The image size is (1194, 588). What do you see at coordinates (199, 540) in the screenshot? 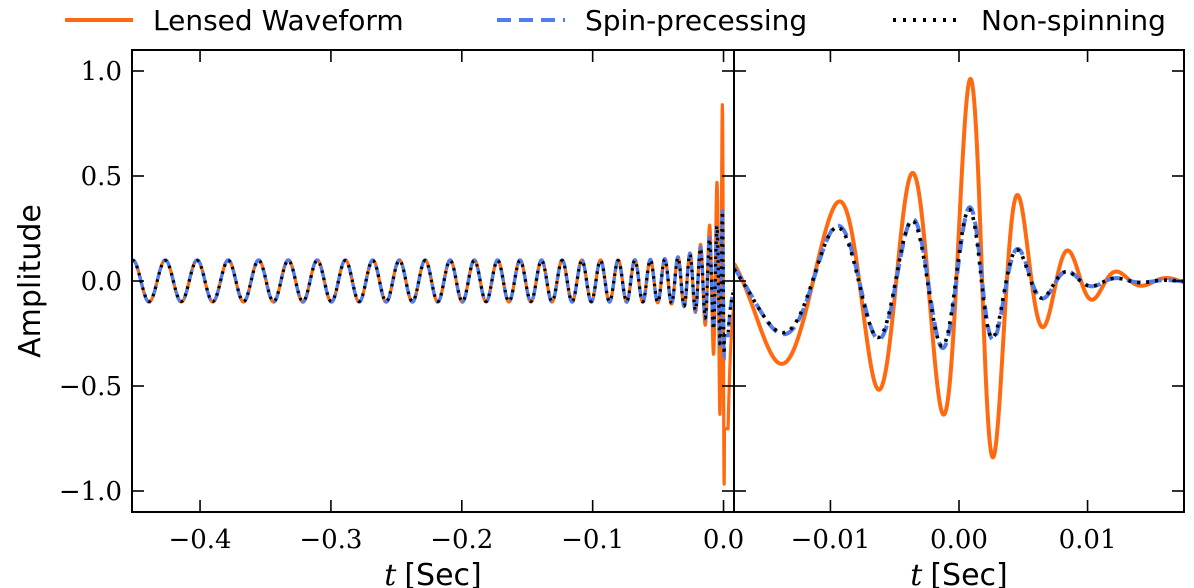
I see `left-xtick-label-0: −0.4` at bounding box center [199, 540].